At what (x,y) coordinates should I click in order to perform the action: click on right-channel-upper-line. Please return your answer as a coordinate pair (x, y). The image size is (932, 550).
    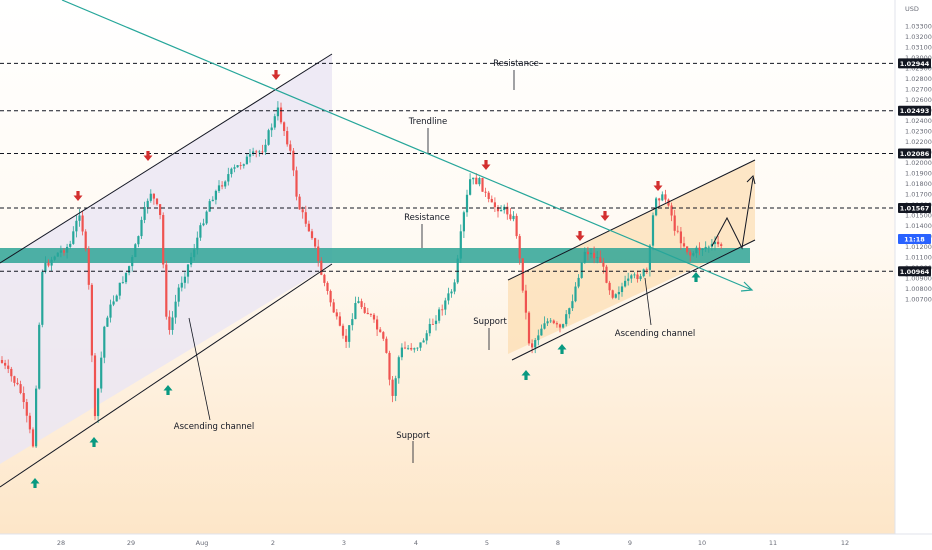
    Looking at the image, I should click on (631, 220).